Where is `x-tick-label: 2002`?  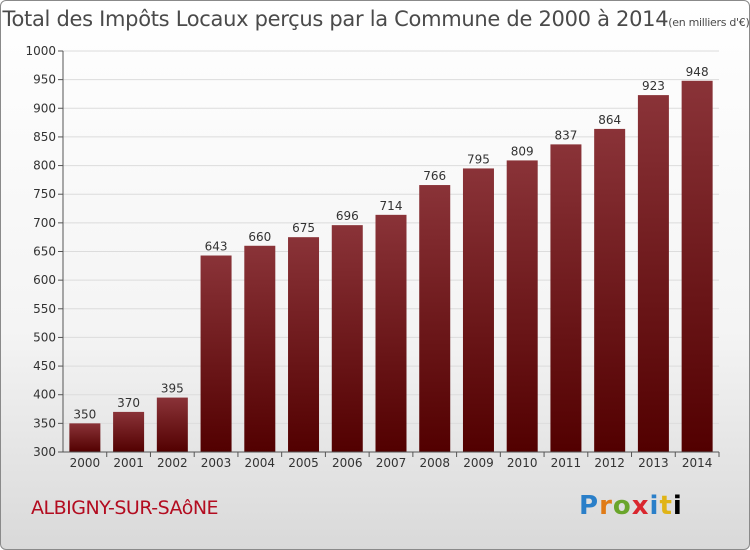 x-tick-label: 2002 is located at coordinates (172, 463).